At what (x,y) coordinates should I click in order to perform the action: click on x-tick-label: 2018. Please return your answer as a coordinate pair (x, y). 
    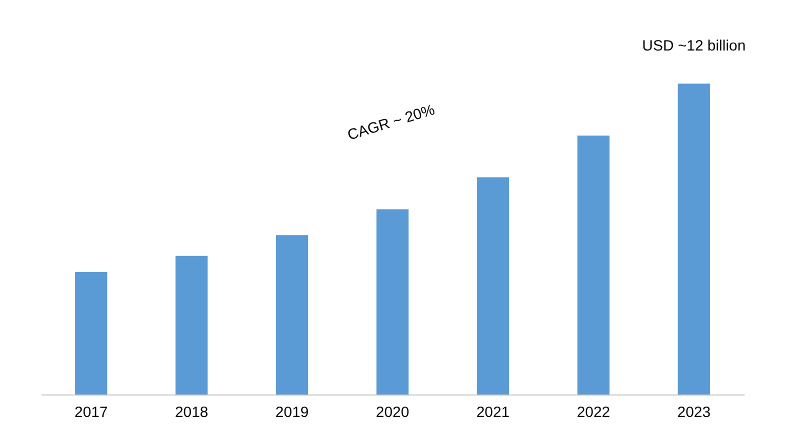
    Looking at the image, I should click on (191, 412).